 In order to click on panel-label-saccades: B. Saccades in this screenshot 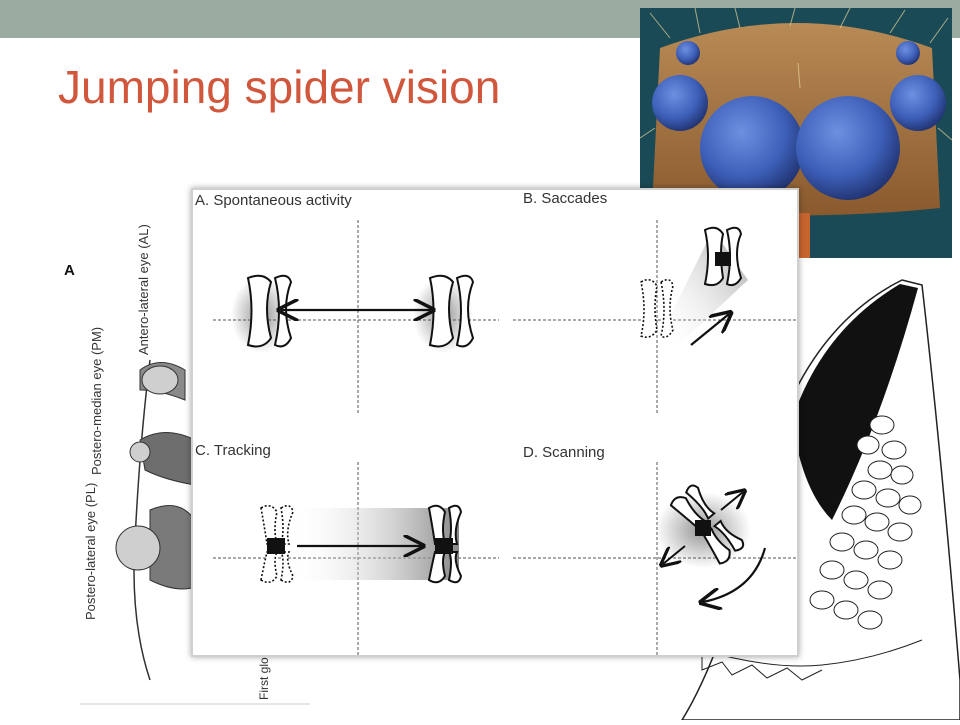, I will do `click(565, 198)`.